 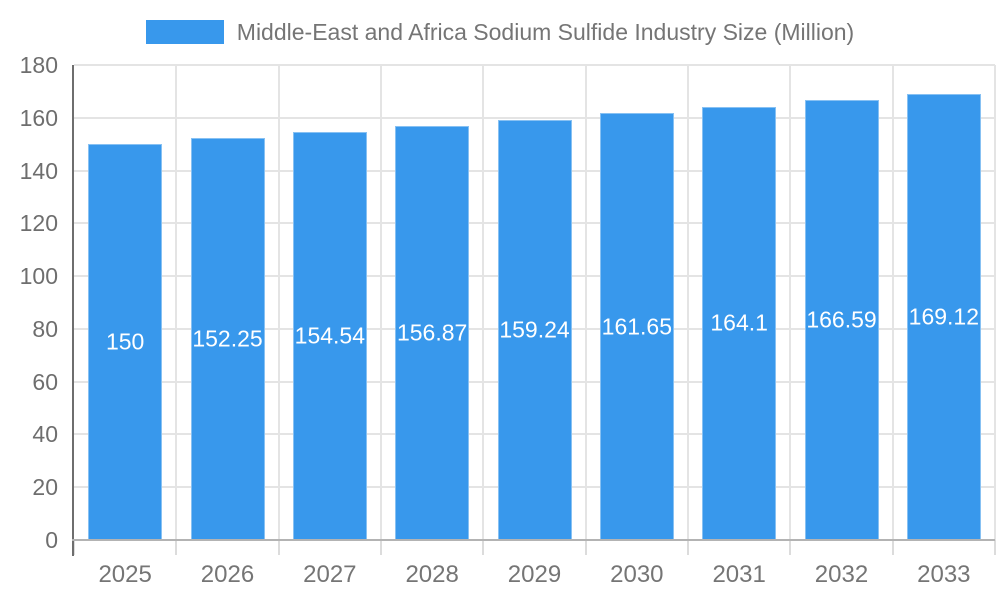 What do you see at coordinates (739, 574) in the screenshot?
I see `x-axis-tick-label: 2031` at bounding box center [739, 574].